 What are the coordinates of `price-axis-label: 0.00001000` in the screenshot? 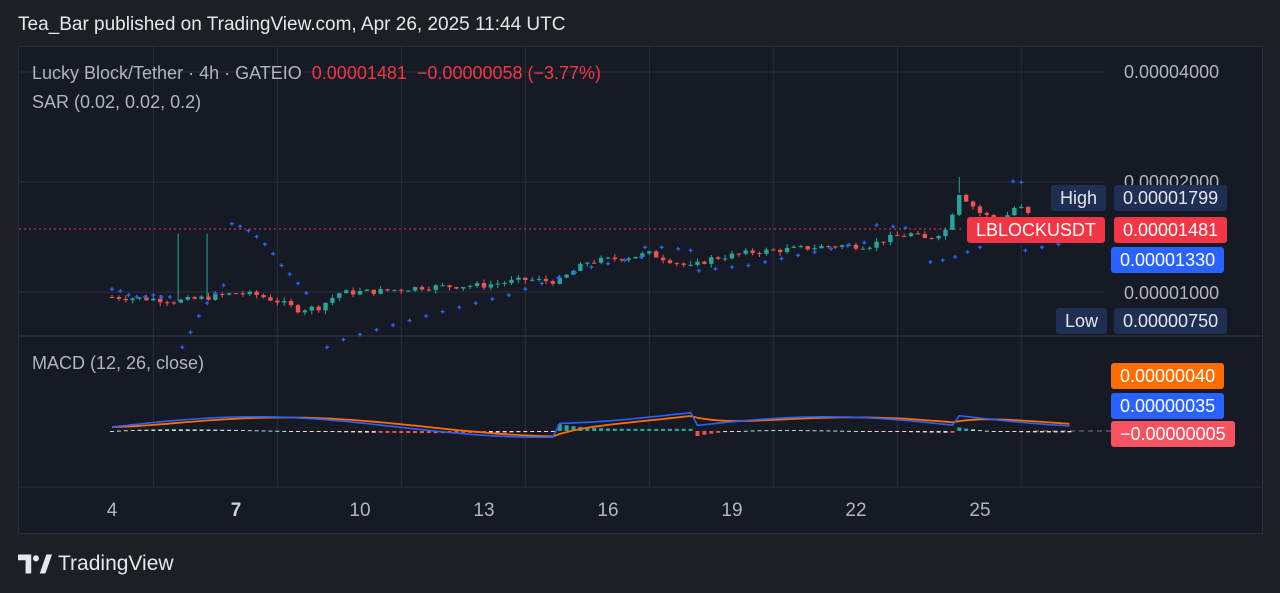 It's located at (1172, 293).